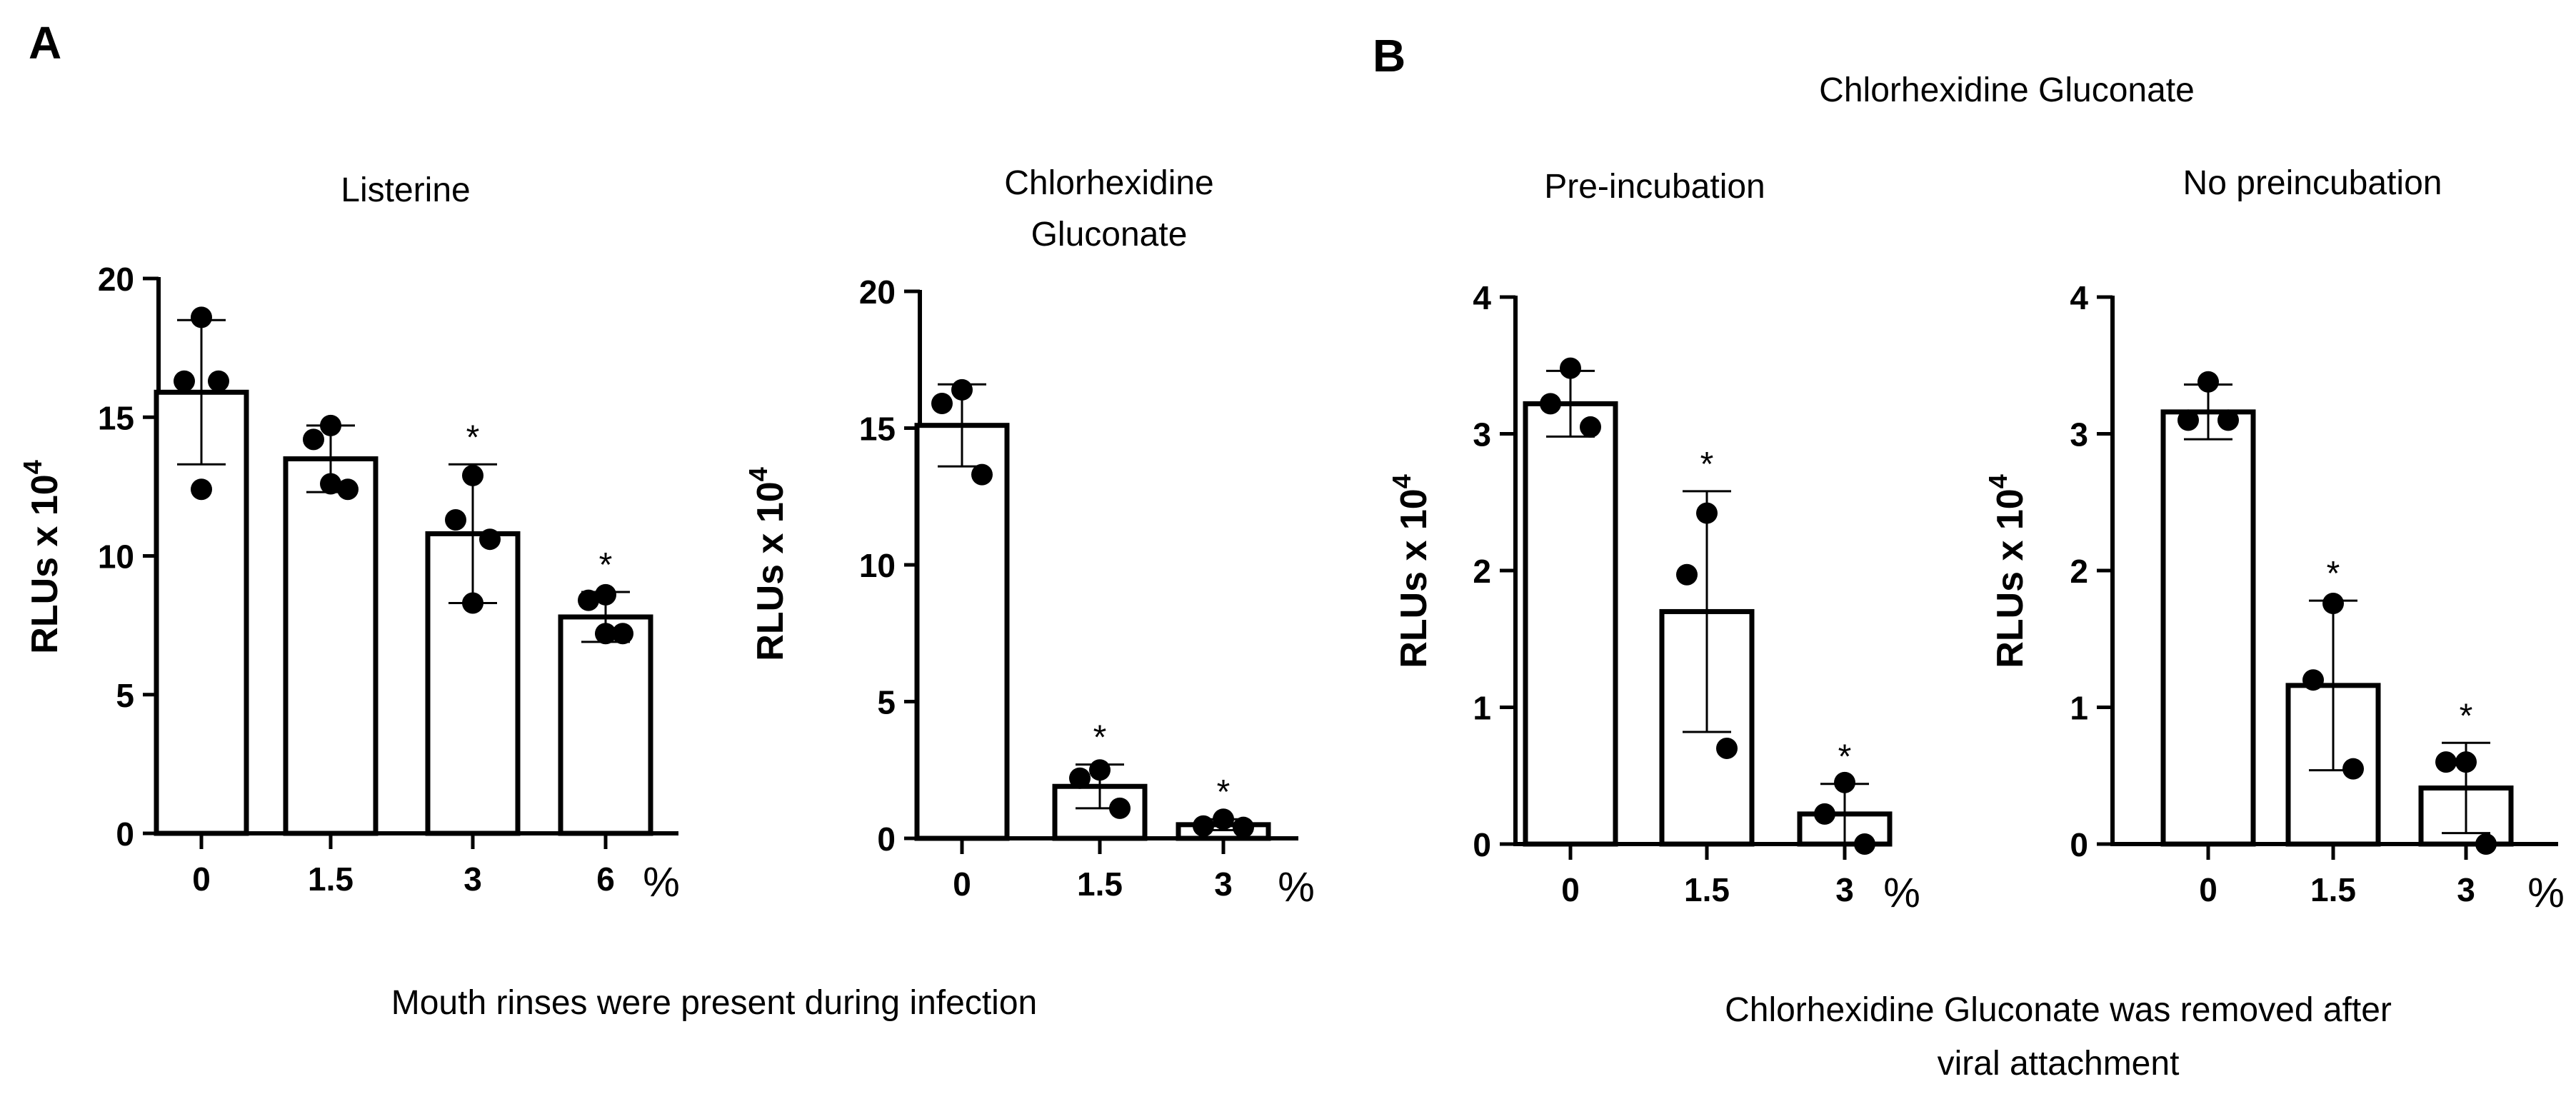  I want to click on y-tick-label: 1, so click(2079, 708).